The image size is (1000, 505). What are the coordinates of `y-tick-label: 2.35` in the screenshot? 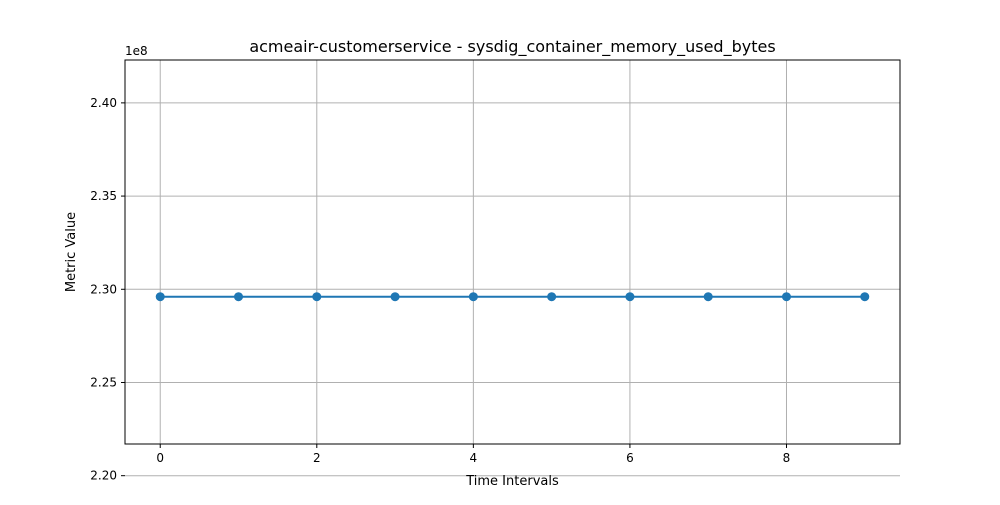 It's located at (103, 196).